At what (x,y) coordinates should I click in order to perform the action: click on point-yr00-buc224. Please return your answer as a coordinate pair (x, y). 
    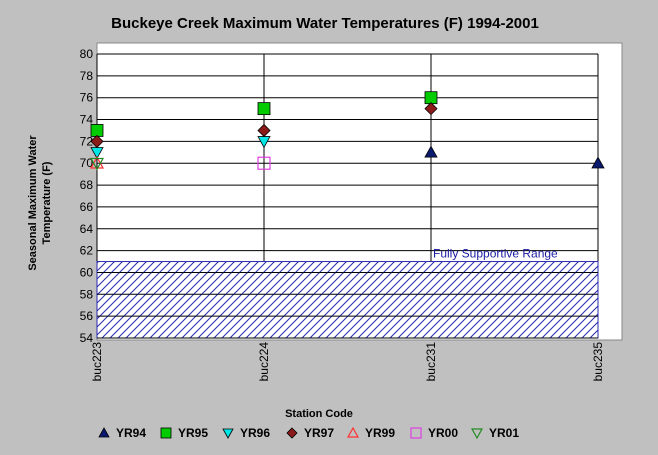
    Looking at the image, I should click on (264, 163).